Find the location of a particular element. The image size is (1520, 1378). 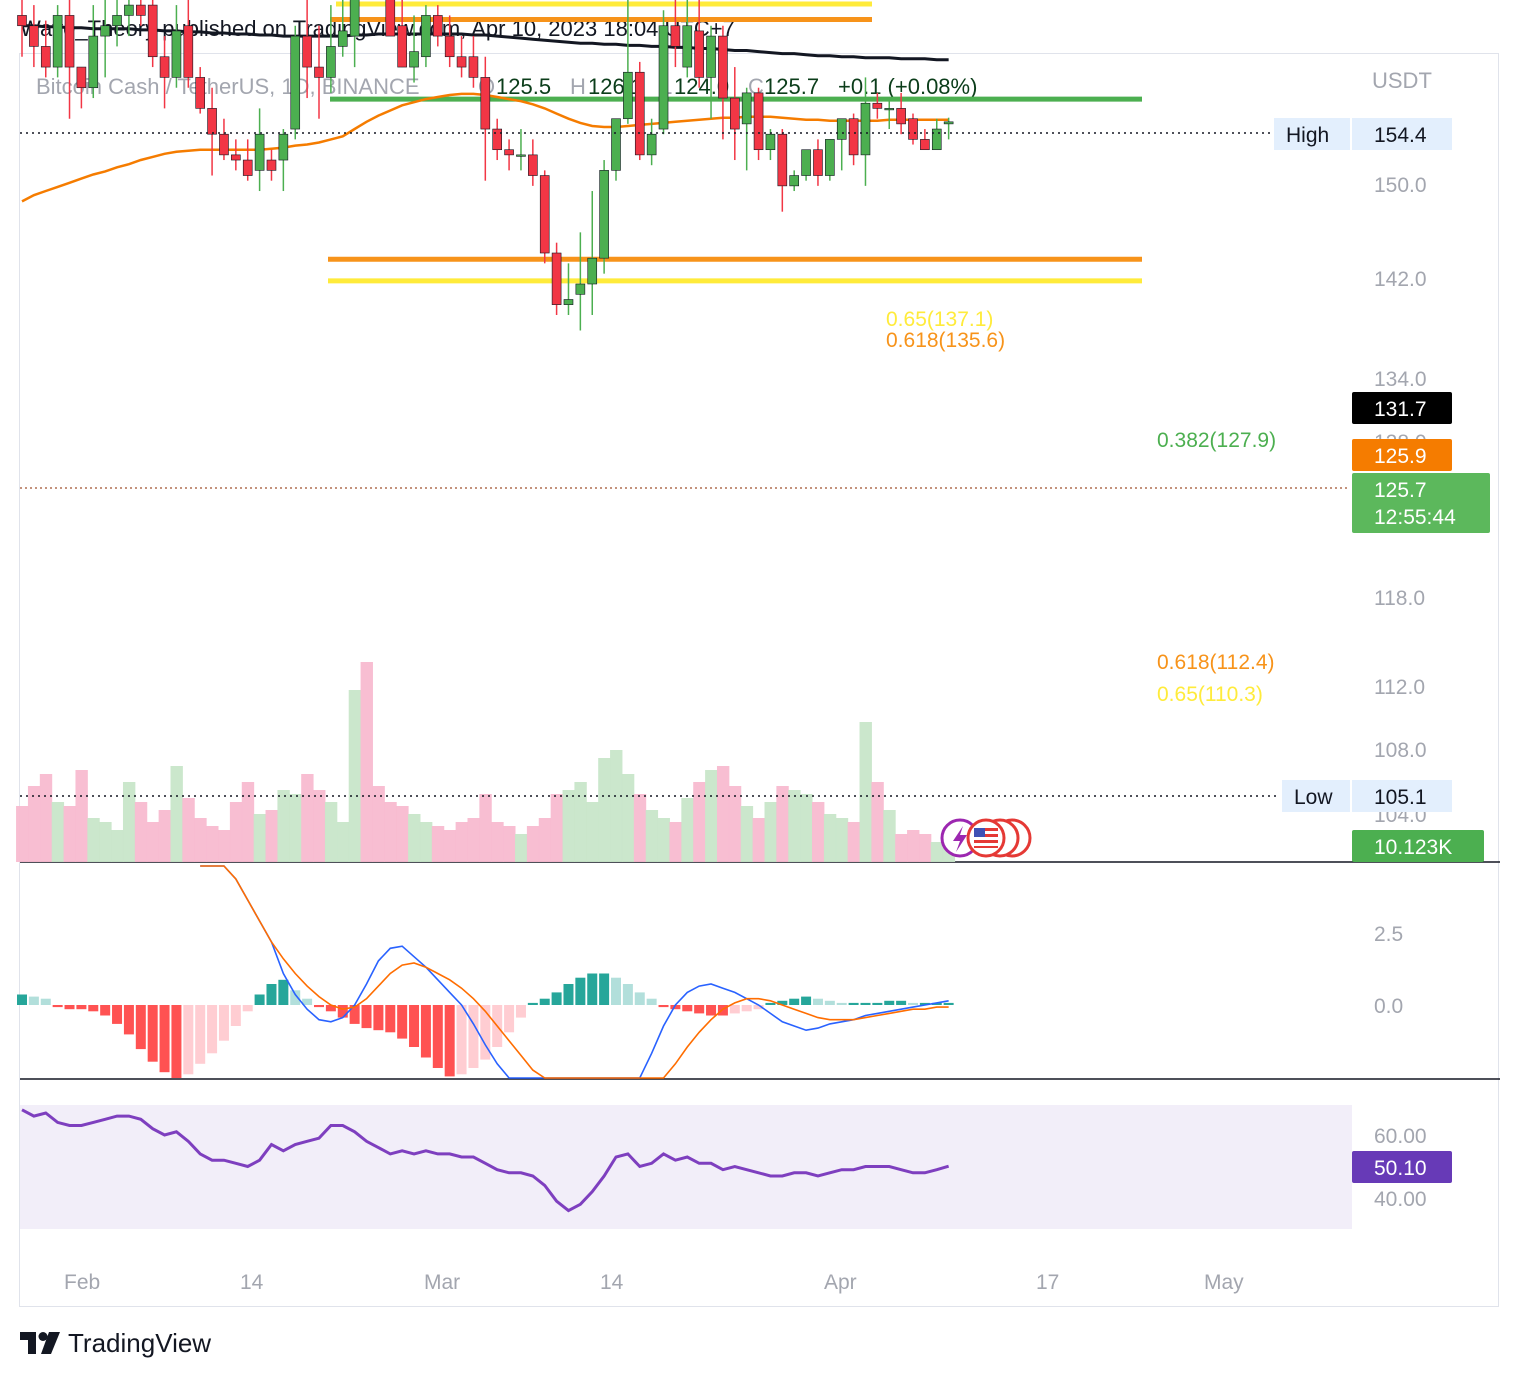

rsi-tick-40: 40.00 is located at coordinates (1400, 1199).